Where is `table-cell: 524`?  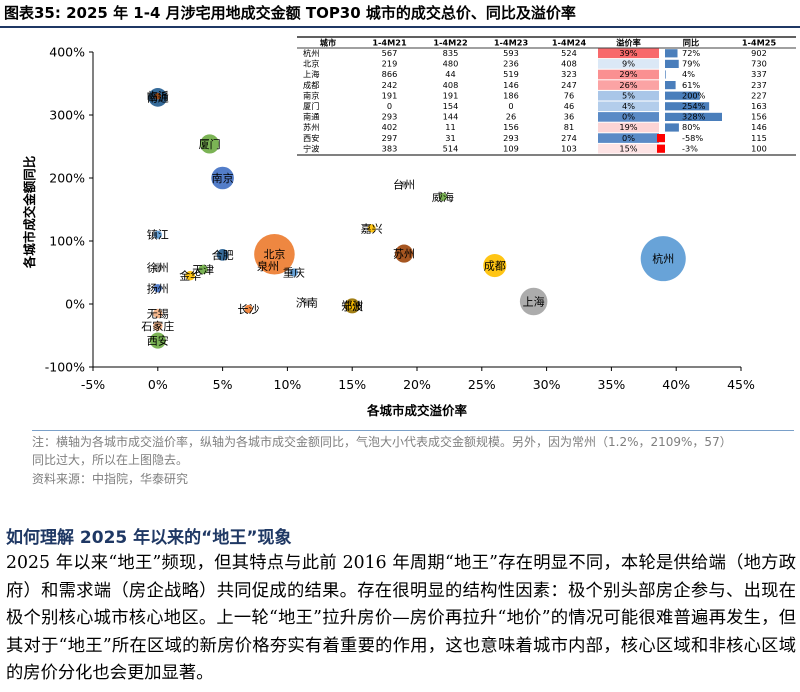 table-cell: 524 is located at coordinates (569, 53).